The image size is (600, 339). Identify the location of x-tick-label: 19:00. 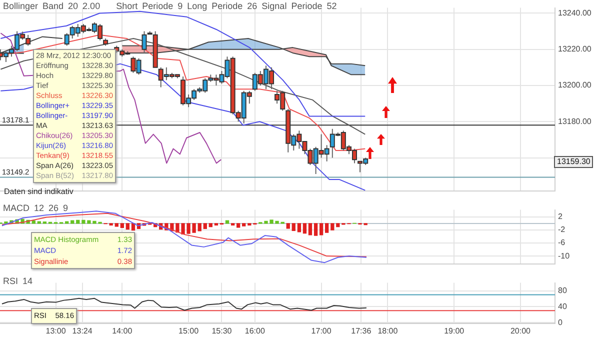
(454, 331).